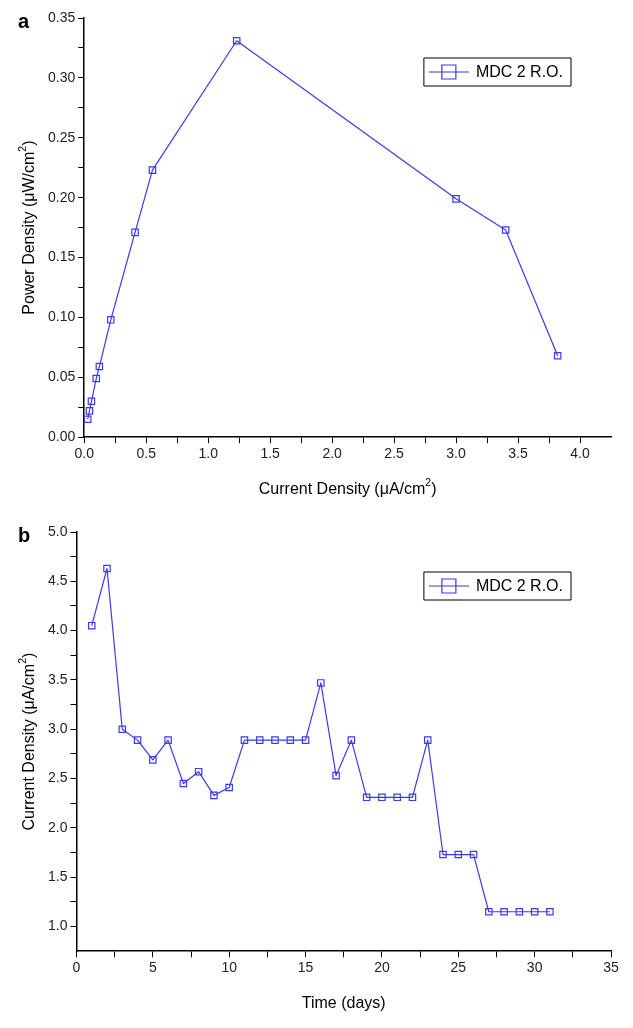  Describe the element at coordinates (62, 316) in the screenshot. I see `y-tick-label: 0.10` at that location.